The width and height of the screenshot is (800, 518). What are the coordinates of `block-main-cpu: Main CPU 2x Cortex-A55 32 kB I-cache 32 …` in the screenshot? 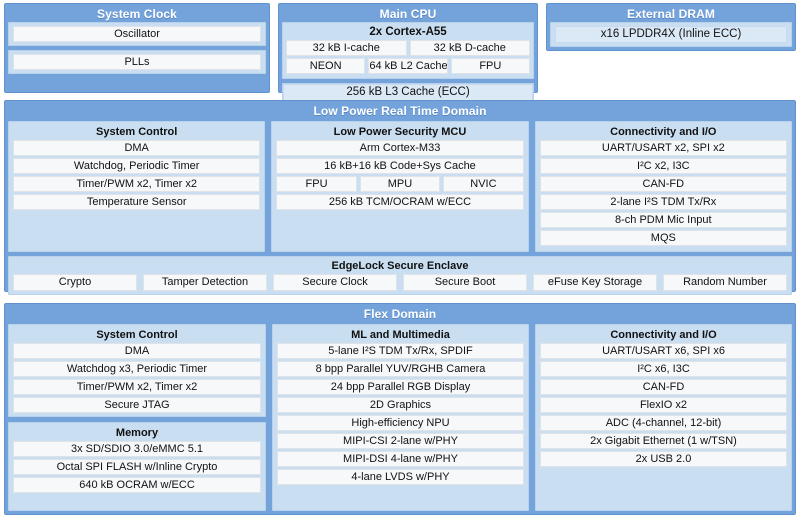 It's located at (408, 52).